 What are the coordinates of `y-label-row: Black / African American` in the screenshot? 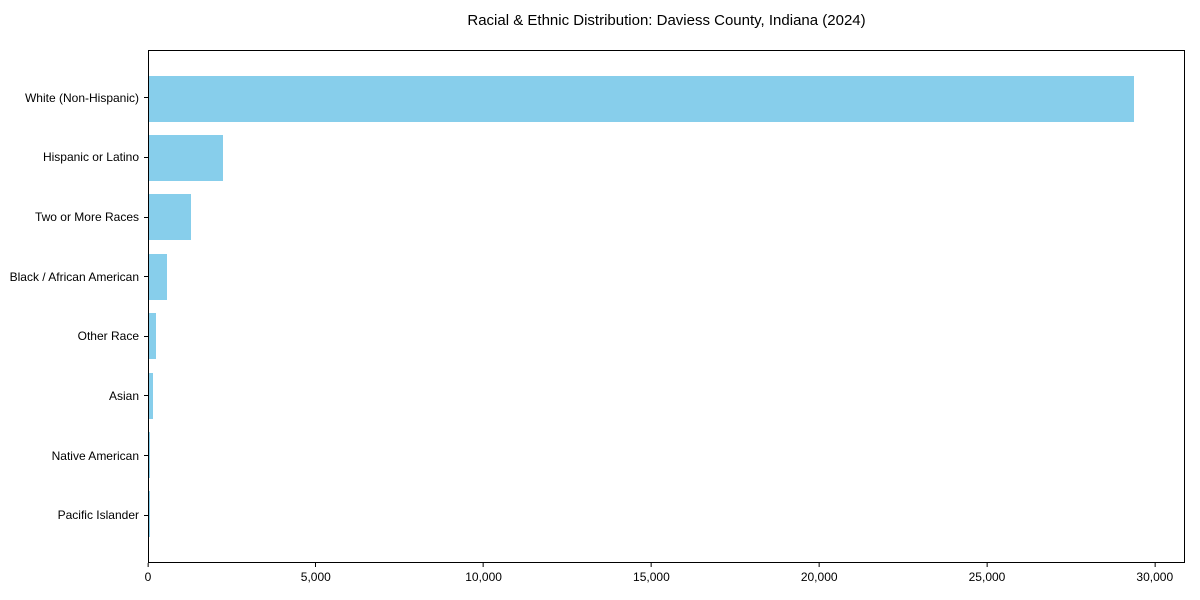 It's located at (74, 277).